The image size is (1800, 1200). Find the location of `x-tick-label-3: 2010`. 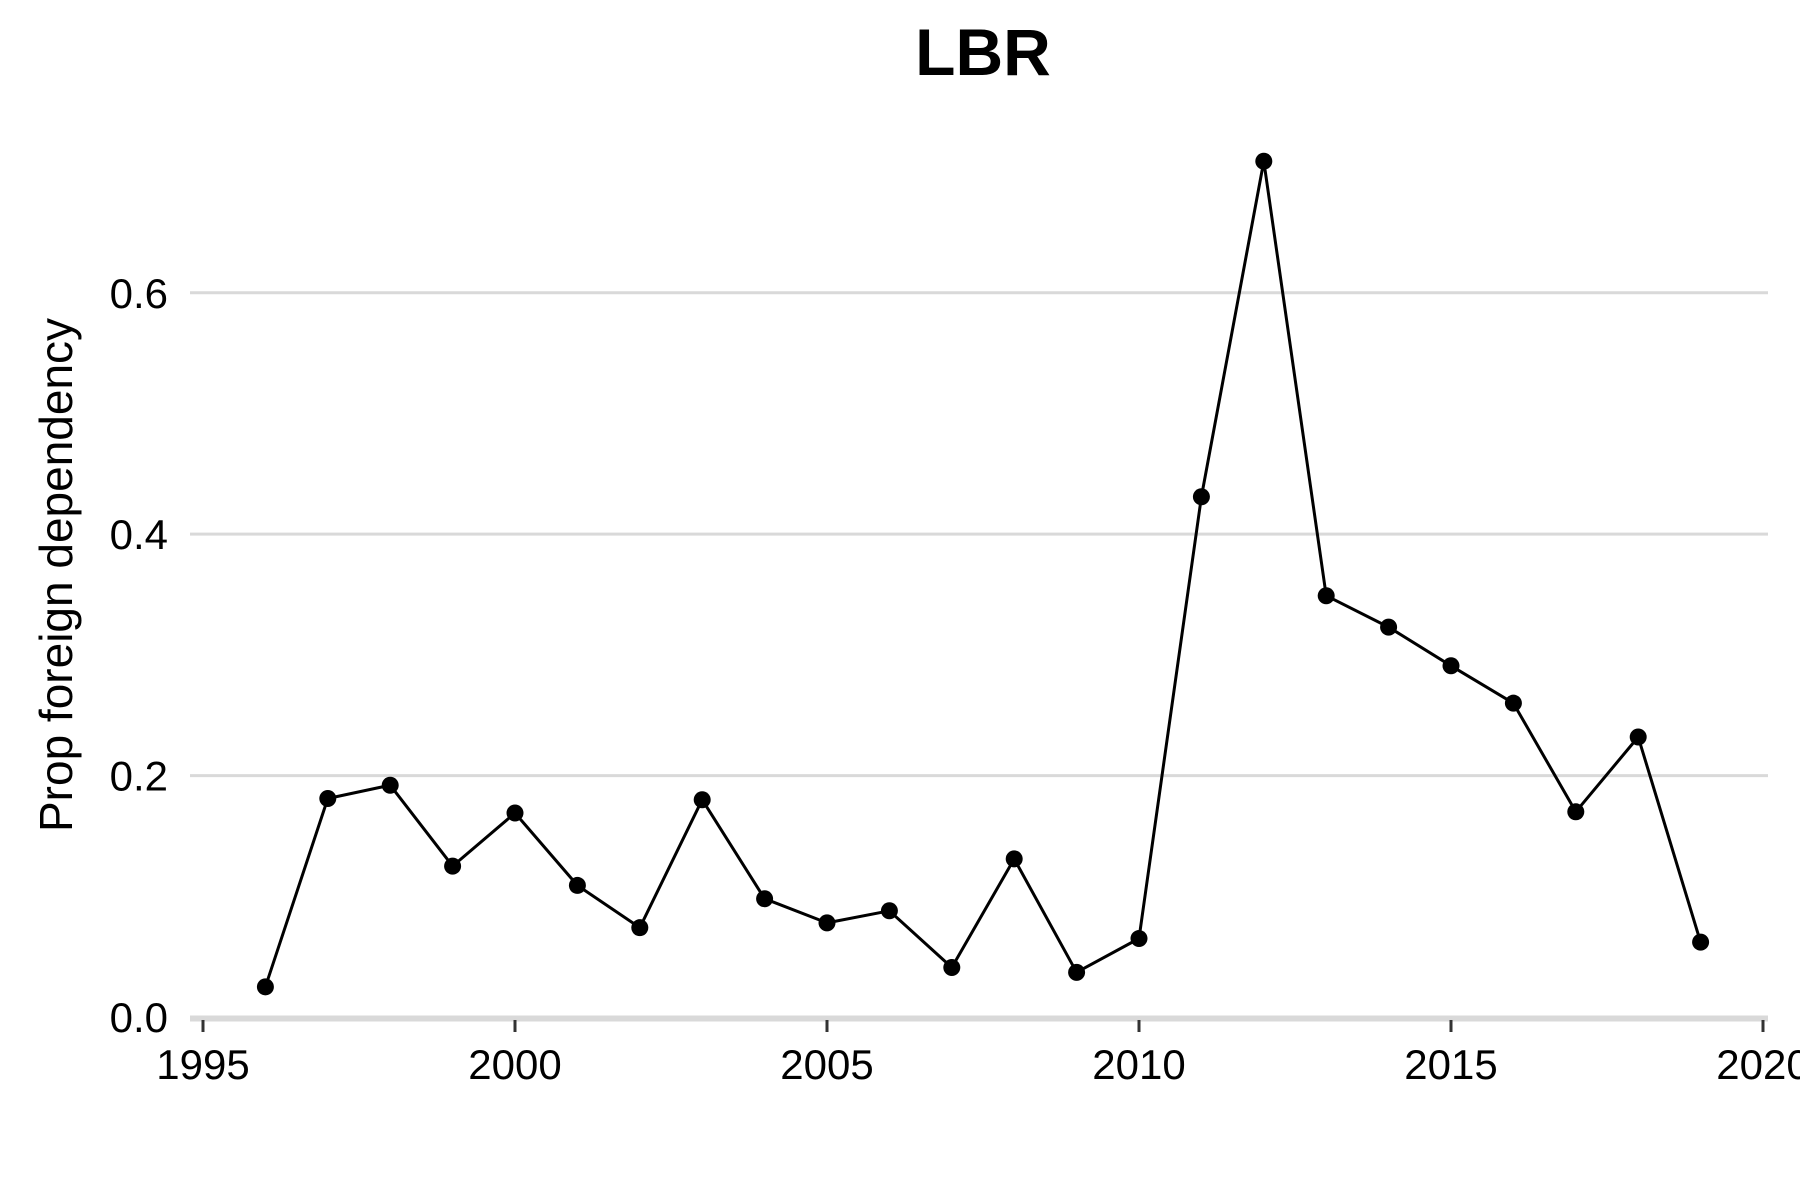

x-tick-label-3: 2010 is located at coordinates (1138, 1064).